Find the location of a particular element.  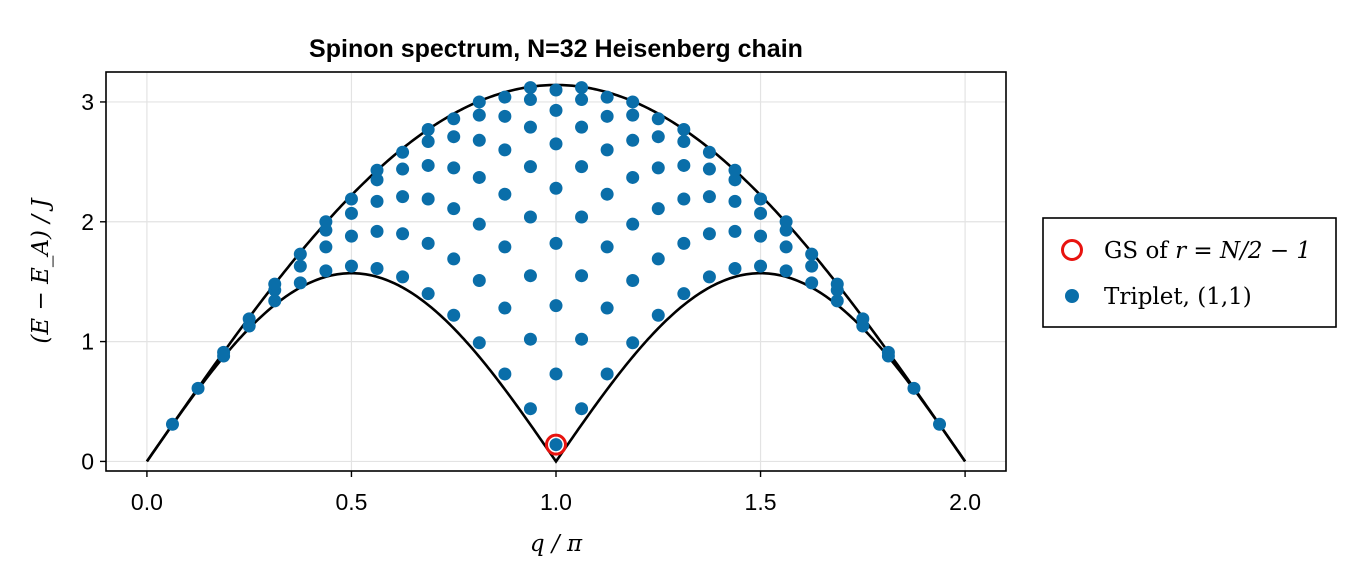

x-axis-label: q / π is located at coordinates (556, 544).